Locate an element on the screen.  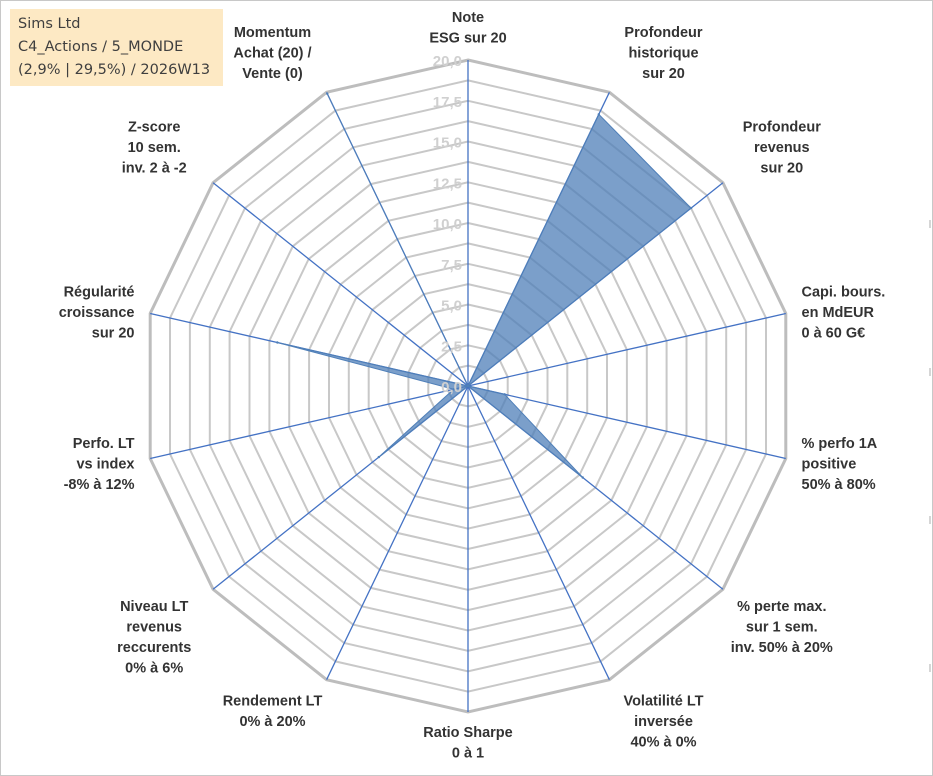
axis-label: Momentum Achat (20) / Vente (0) is located at coordinates (272, 53).